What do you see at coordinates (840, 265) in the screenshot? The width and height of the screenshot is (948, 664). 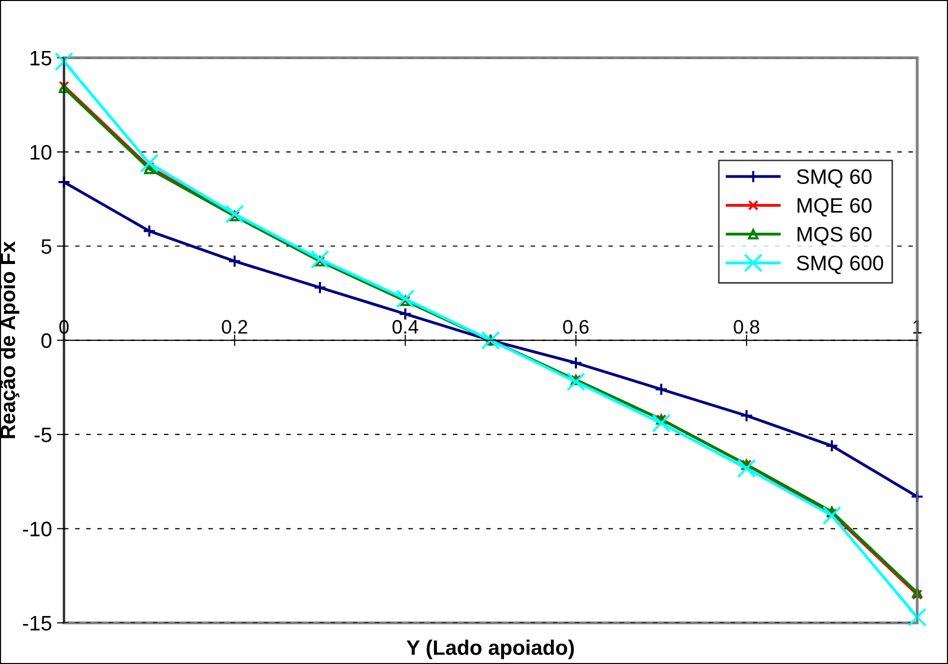 I see `legend-label: SMQ 600` at bounding box center [840, 265].